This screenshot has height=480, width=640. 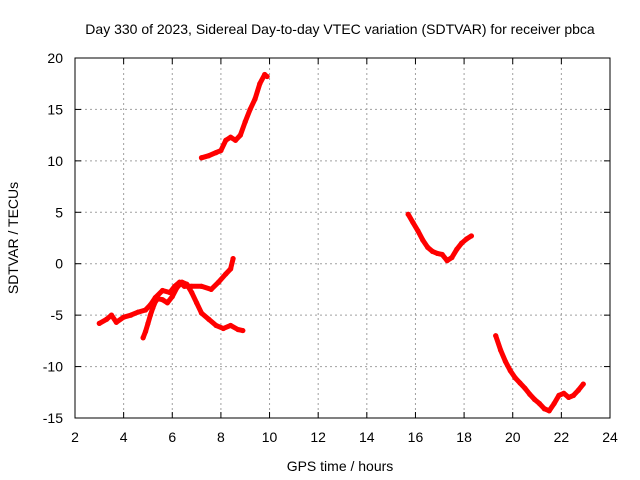 What do you see at coordinates (562, 437) in the screenshot?
I see `x-tick-label: 22` at bounding box center [562, 437].